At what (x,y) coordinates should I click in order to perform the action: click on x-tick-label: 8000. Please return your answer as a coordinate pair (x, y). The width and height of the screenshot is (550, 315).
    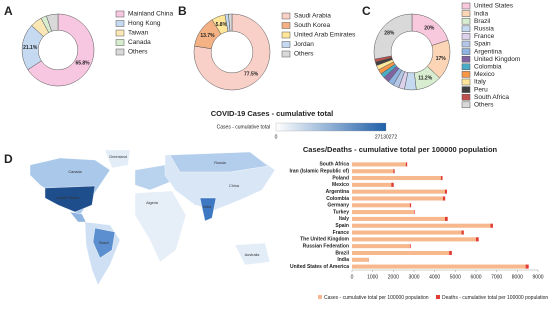
    Looking at the image, I should click on (517, 277).